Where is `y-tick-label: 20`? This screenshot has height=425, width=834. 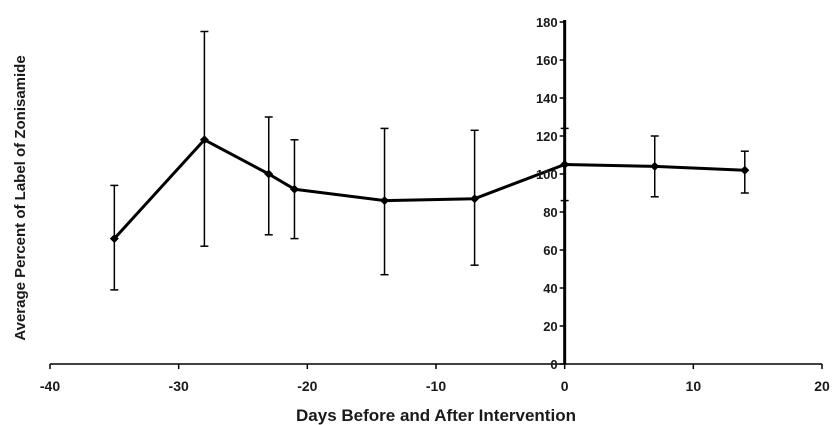 y-tick-label: 20 is located at coordinates (550, 326).